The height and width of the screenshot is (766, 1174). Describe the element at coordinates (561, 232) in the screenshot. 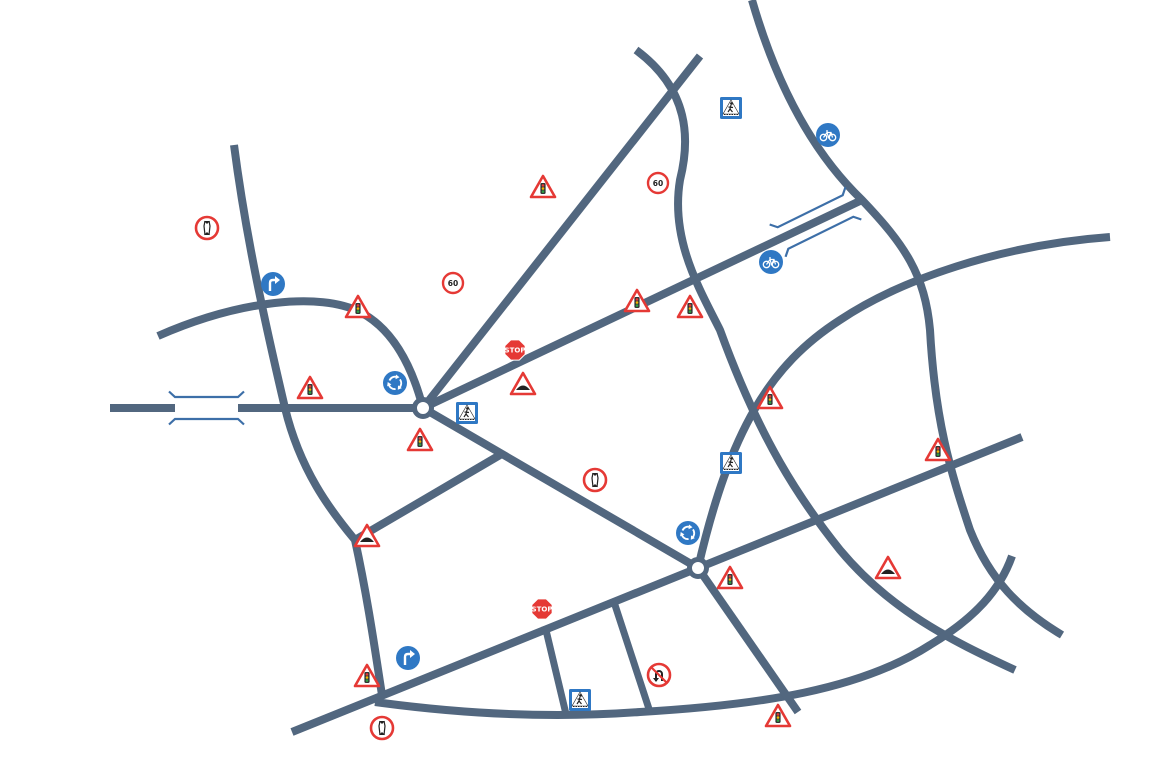

I see `road-ne-diagonal` at that location.